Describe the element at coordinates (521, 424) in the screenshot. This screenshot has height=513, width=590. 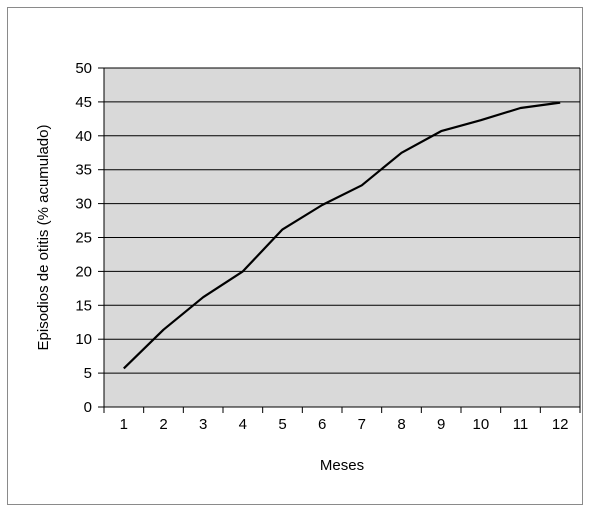
I see `x-tick-label: 11` at that location.